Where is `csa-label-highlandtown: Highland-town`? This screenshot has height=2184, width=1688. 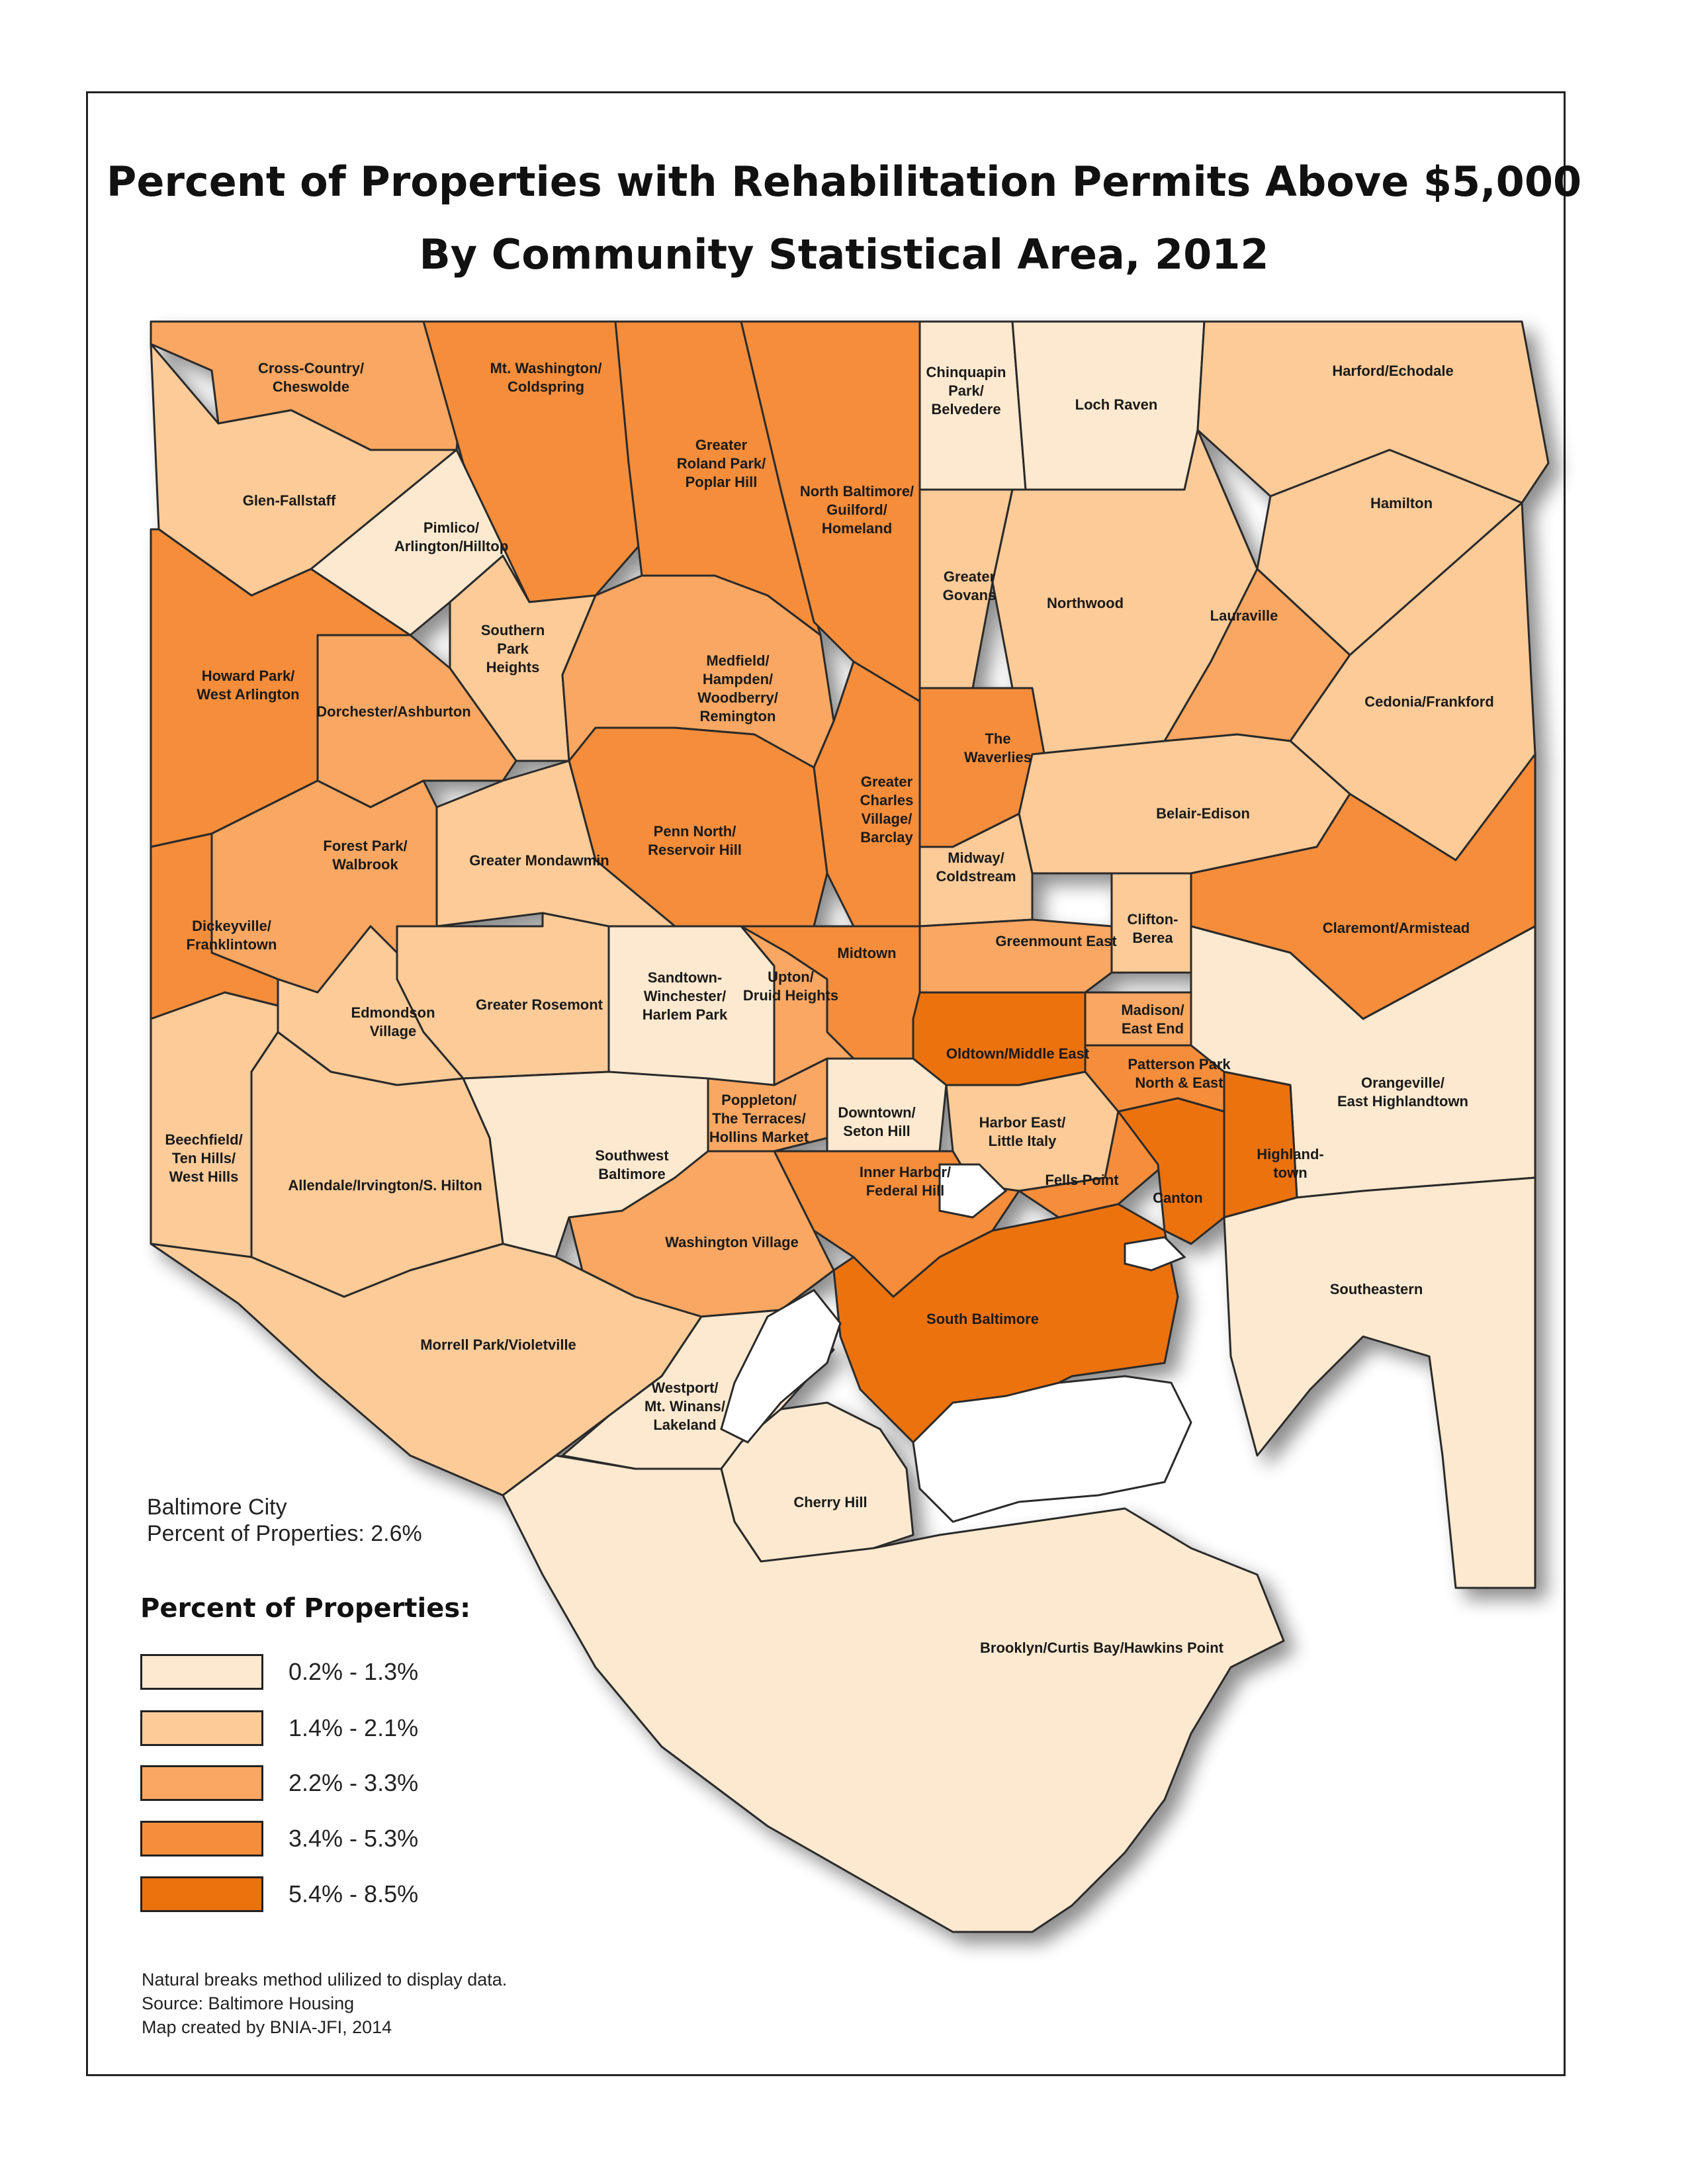 csa-label-highlandtown: Highland-town is located at coordinates (1290, 1163).